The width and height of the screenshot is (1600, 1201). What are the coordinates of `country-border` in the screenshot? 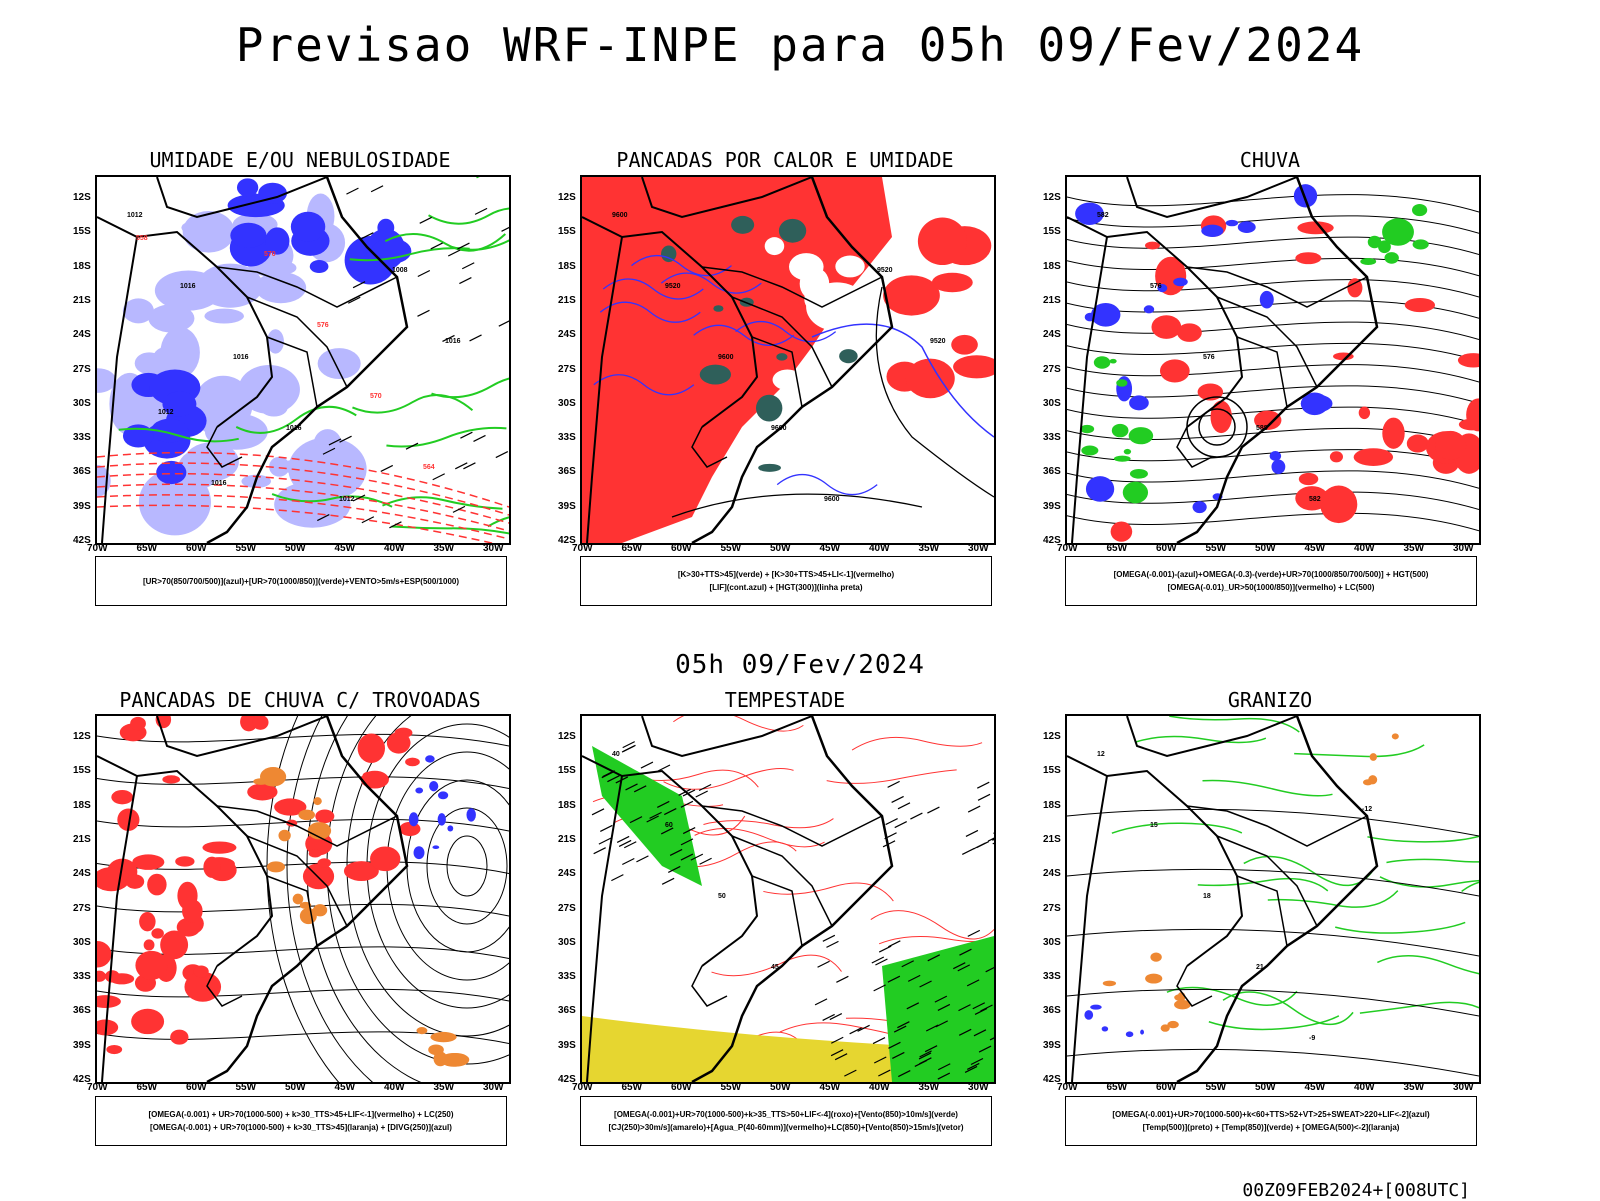 It's located at (670, 322).